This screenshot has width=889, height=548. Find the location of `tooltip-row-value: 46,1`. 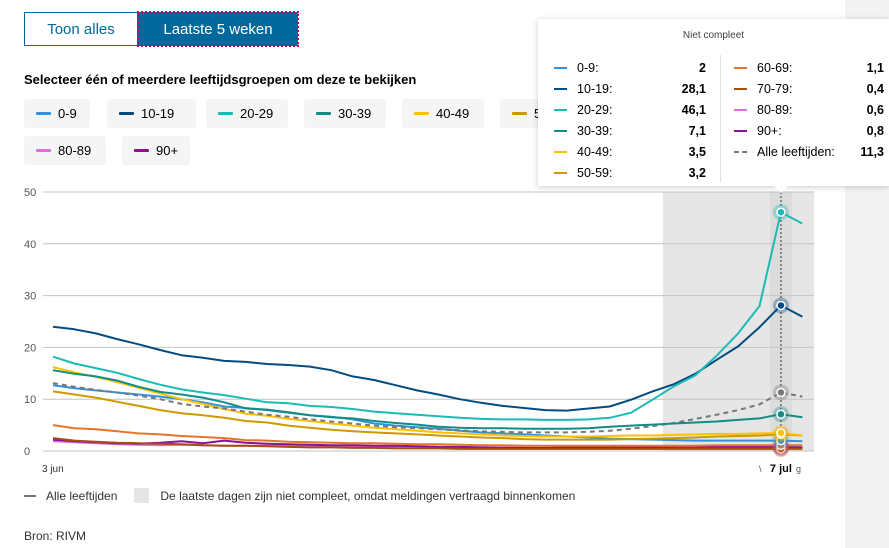

tooltip-row-value: 46,1 is located at coordinates (693, 109).